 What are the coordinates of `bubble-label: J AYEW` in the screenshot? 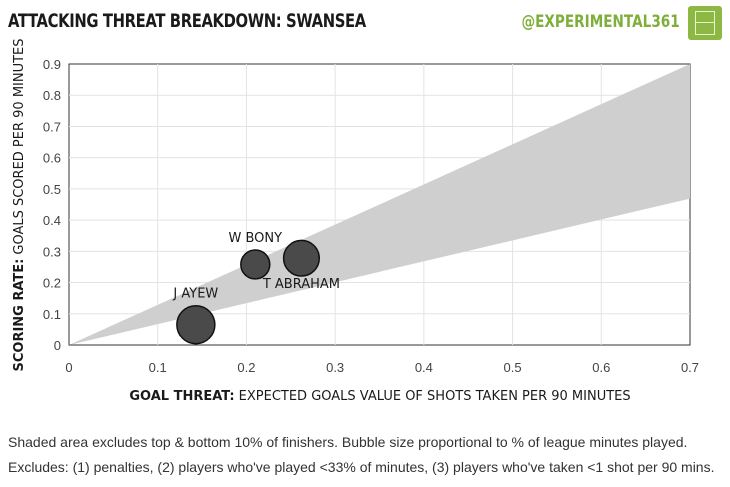 It's located at (195, 294).